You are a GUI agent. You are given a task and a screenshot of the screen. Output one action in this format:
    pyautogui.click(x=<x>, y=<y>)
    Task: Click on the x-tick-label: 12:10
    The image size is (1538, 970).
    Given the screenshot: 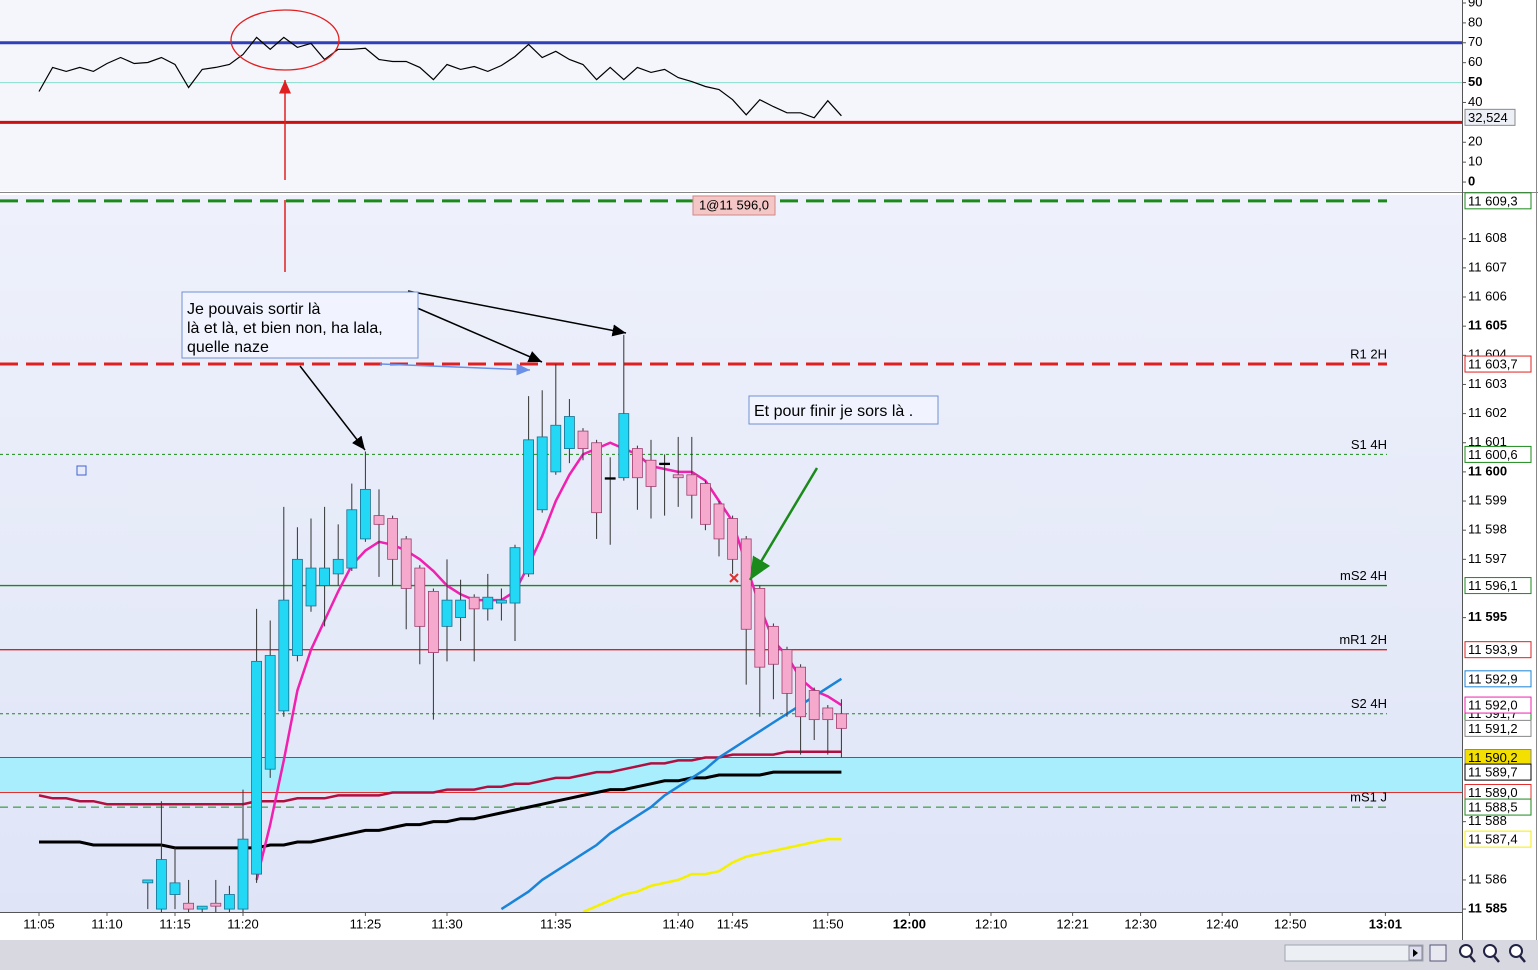 What is the action you would take?
    pyautogui.click(x=991, y=923)
    